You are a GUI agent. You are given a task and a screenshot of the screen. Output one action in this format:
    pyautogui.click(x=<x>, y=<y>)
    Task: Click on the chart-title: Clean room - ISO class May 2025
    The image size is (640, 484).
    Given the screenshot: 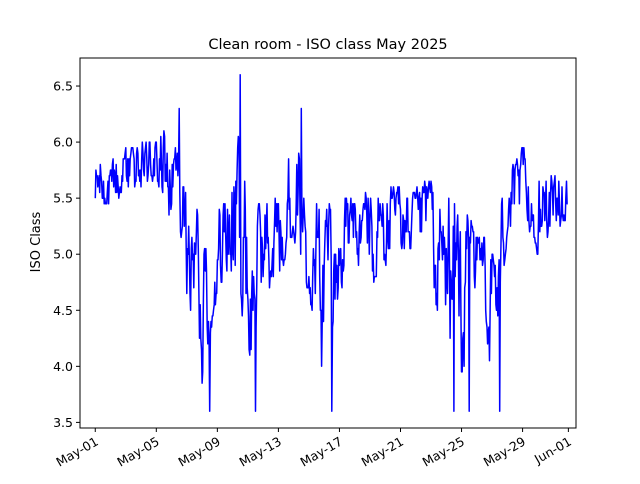 What is the action you would take?
    pyautogui.click(x=327, y=45)
    